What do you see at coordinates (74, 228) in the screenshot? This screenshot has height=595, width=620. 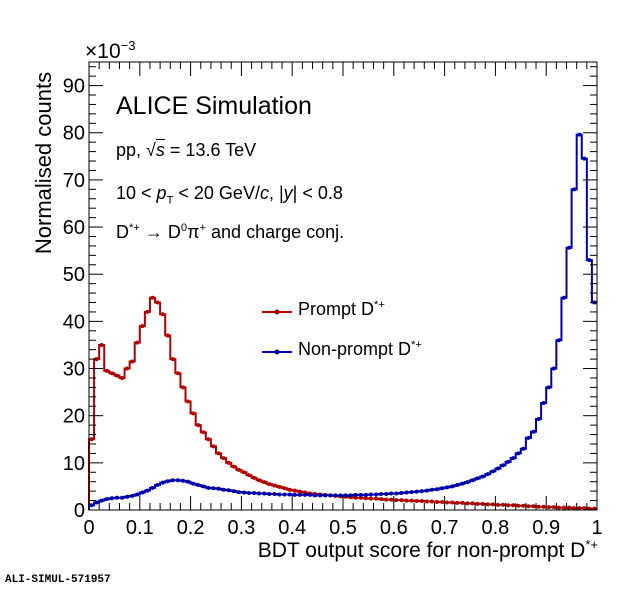 I see `y-tick-label: 60` at bounding box center [74, 228].